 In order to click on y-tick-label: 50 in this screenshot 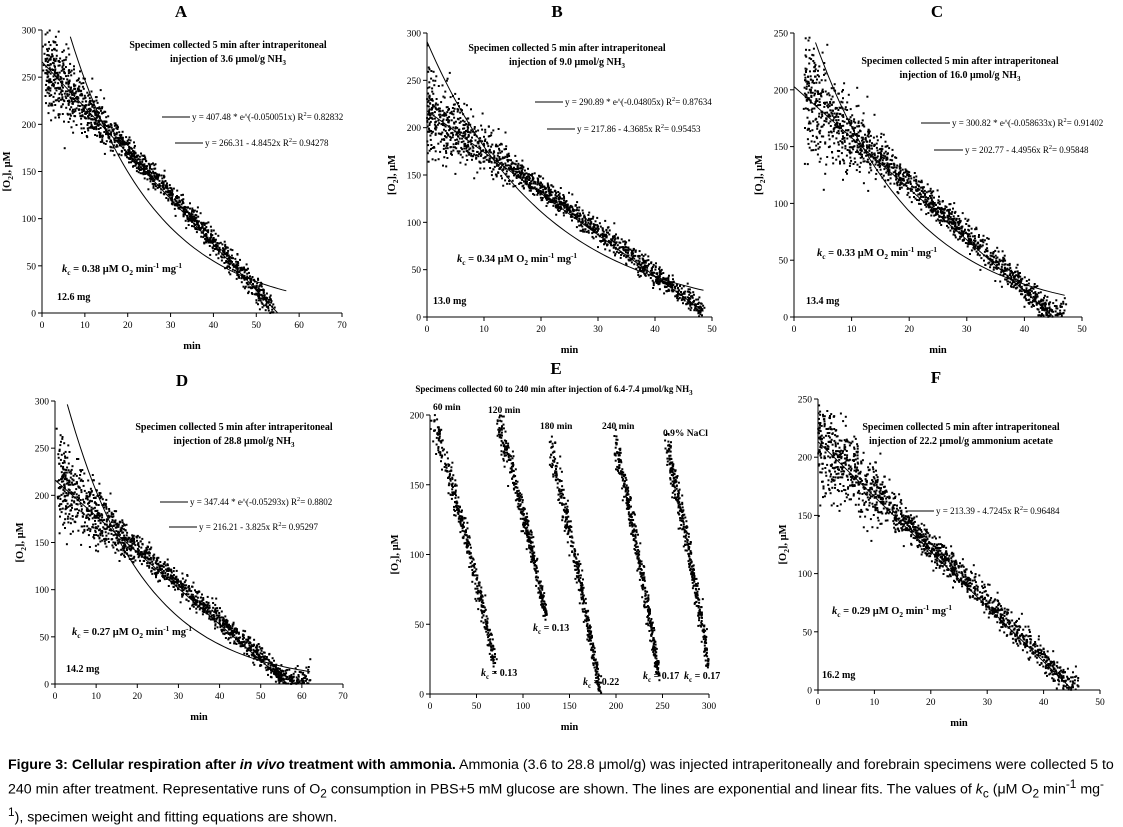, I will do `click(784, 262)`.